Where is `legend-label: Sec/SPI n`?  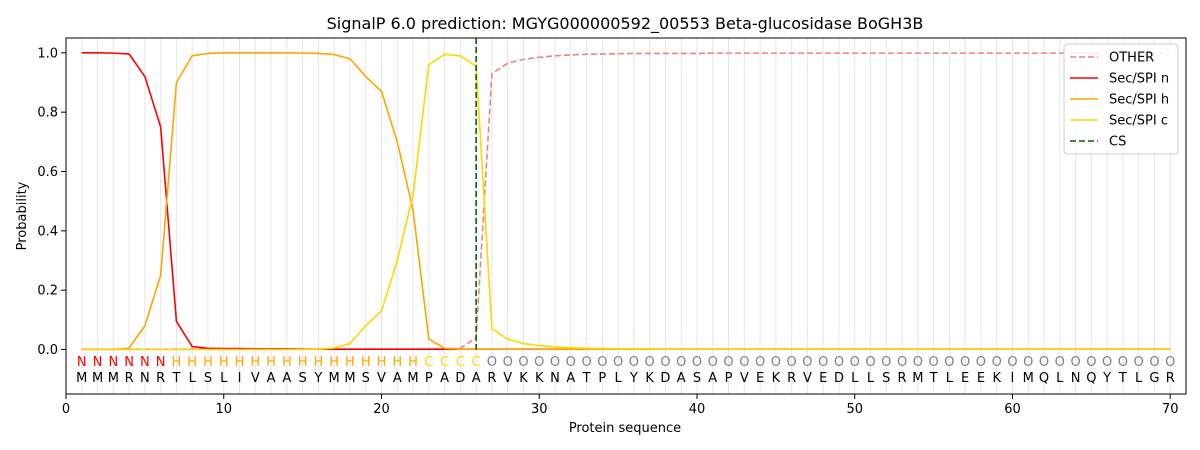 legend-label: Sec/SPI n is located at coordinates (1139, 79).